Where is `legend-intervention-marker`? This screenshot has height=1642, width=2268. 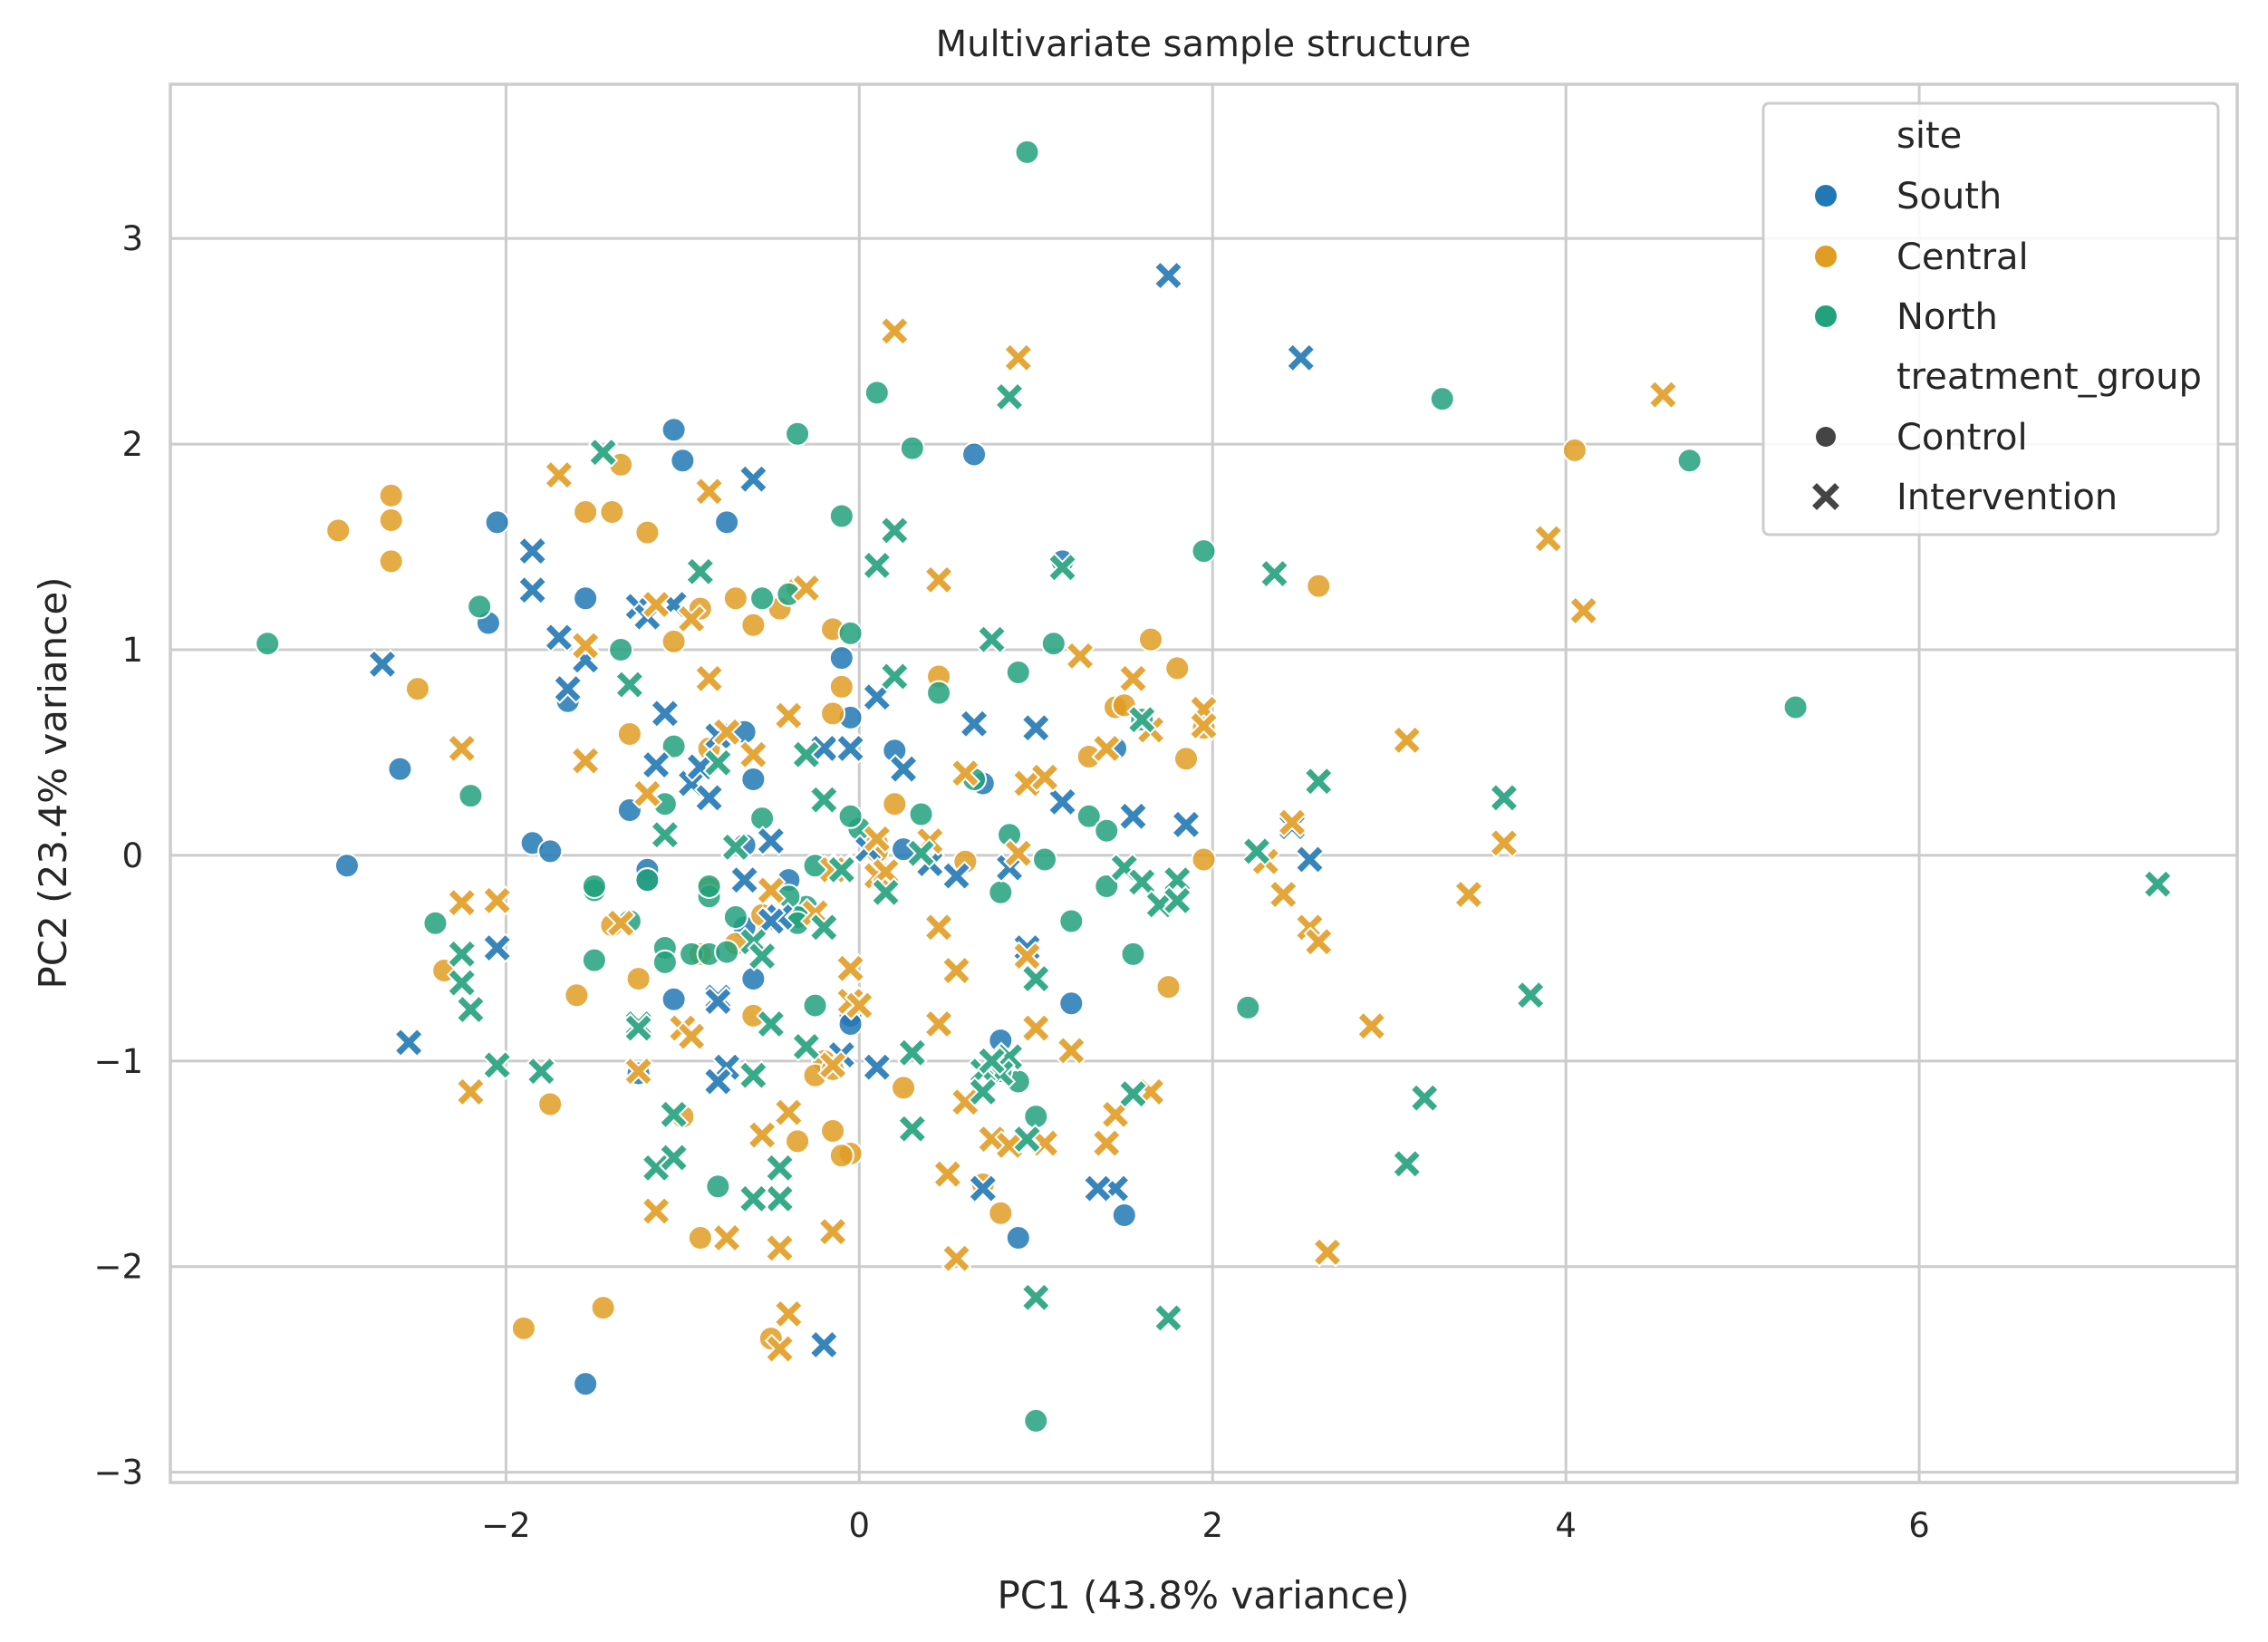 legend-intervention-marker is located at coordinates (1825, 496).